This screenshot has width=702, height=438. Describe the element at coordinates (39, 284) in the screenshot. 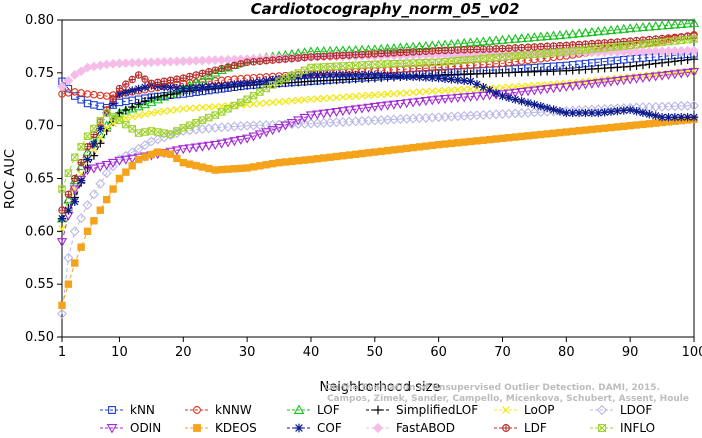

I see `y-tick-label: 0.55` at that location.